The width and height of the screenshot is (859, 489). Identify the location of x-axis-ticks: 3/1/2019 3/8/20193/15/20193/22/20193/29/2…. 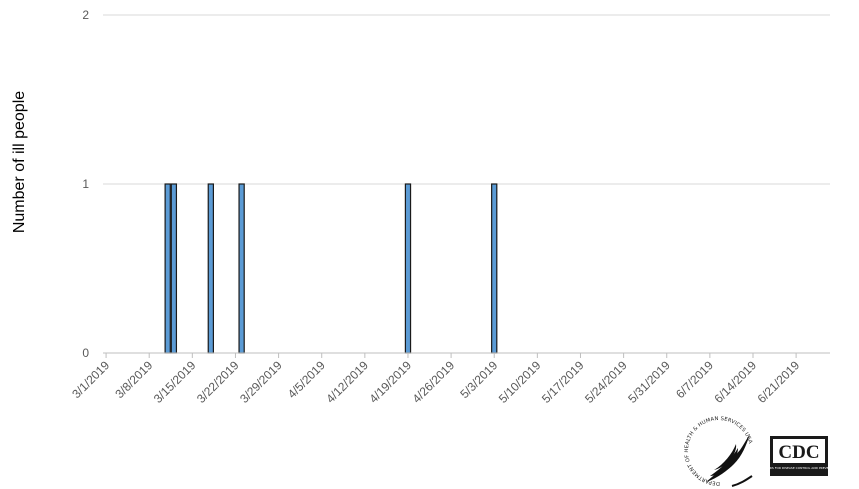
(435, 379).